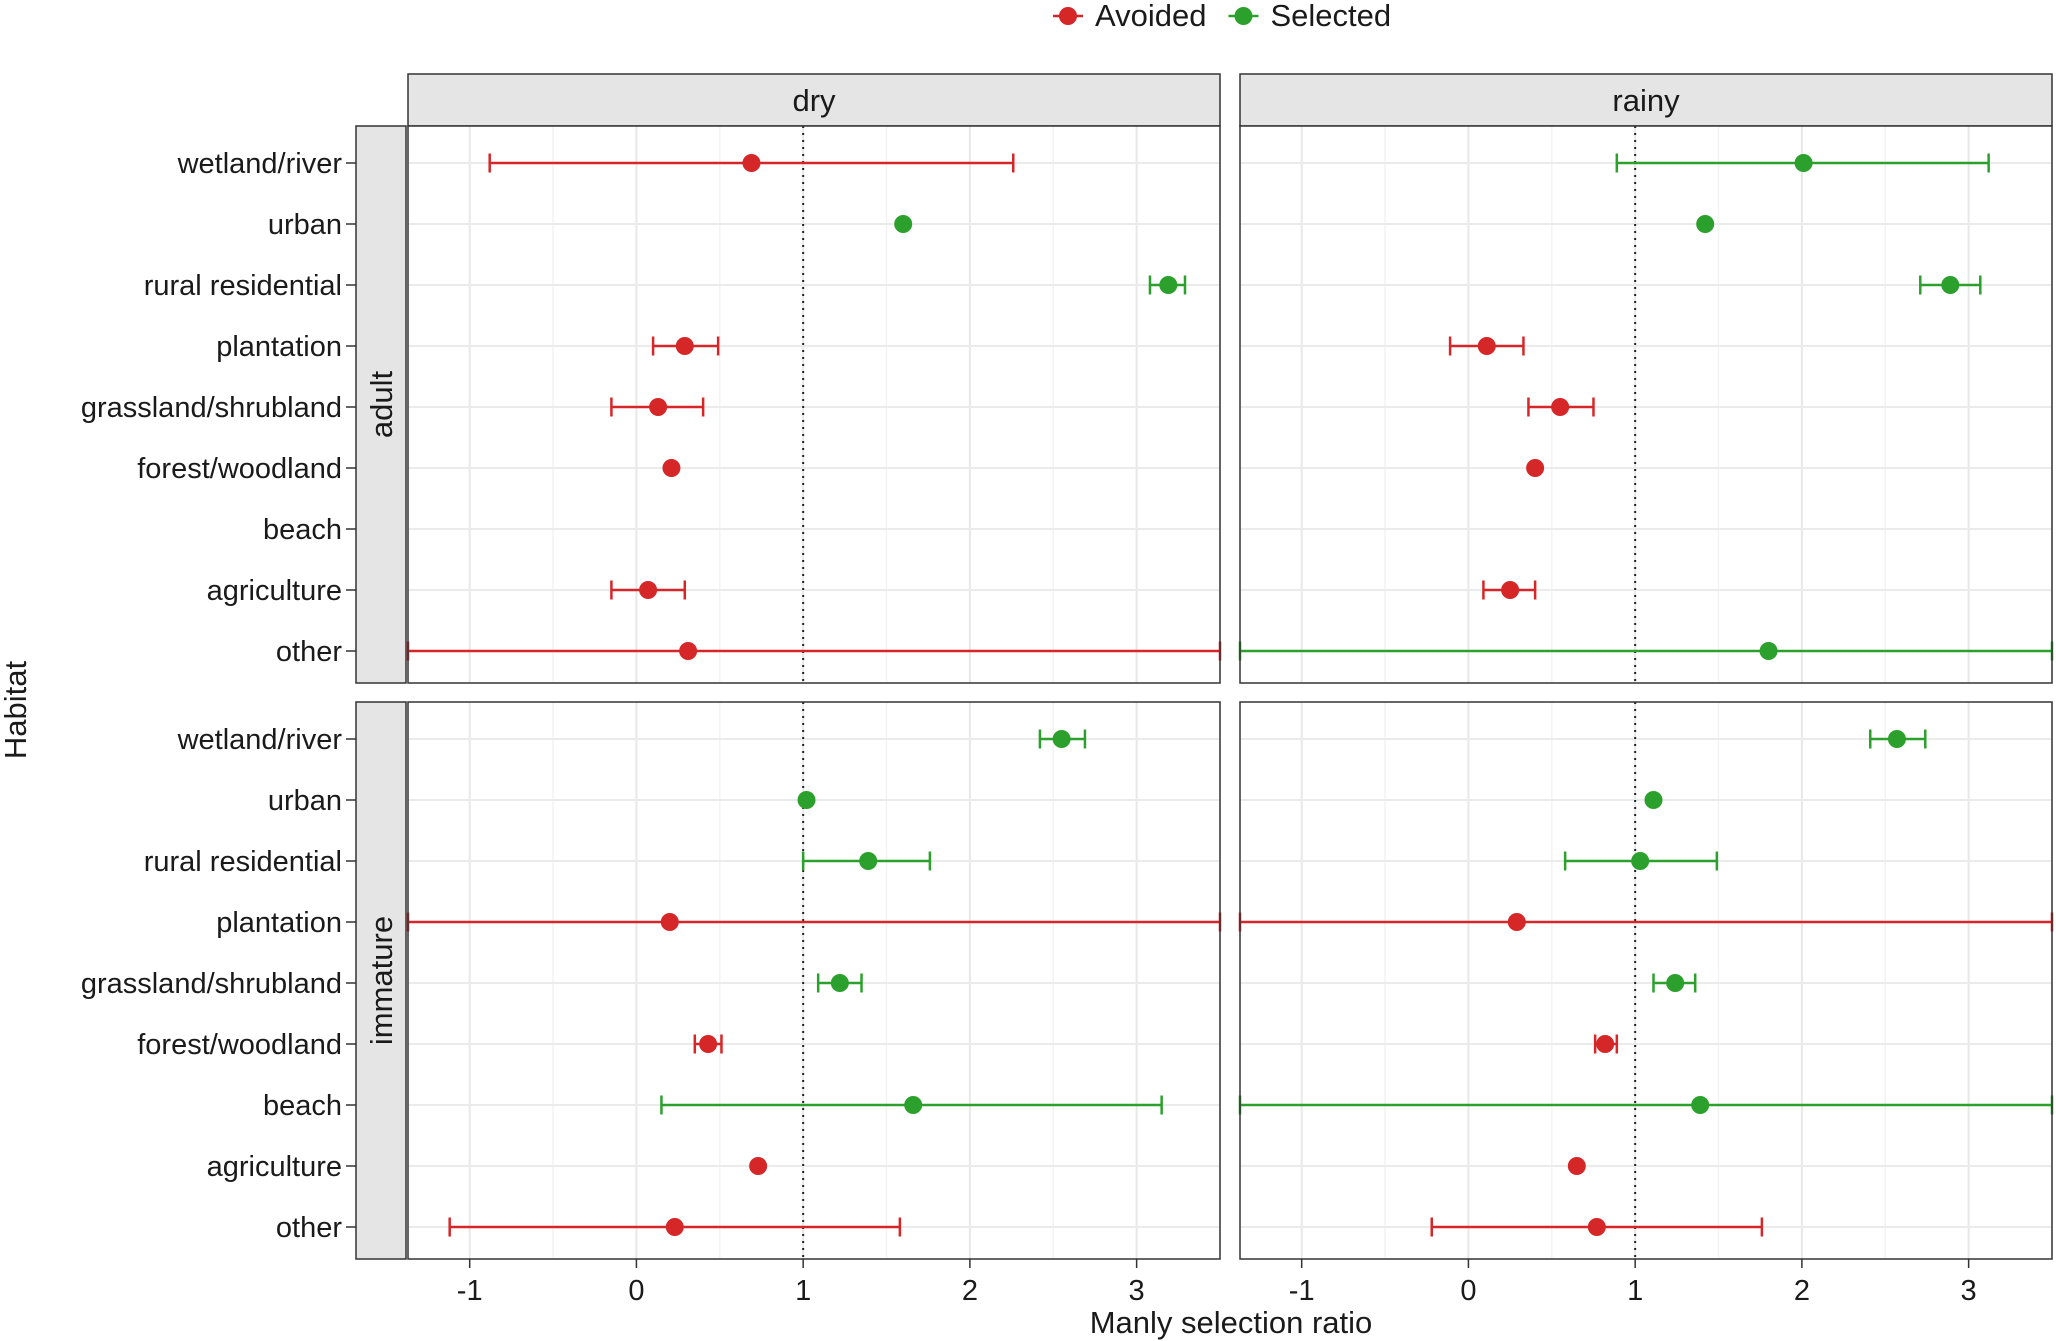 This screenshot has height=1341, width=2056. What do you see at coordinates (211, 408) in the screenshot?
I see `y-tick-label: grassland/shrubland` at bounding box center [211, 408].